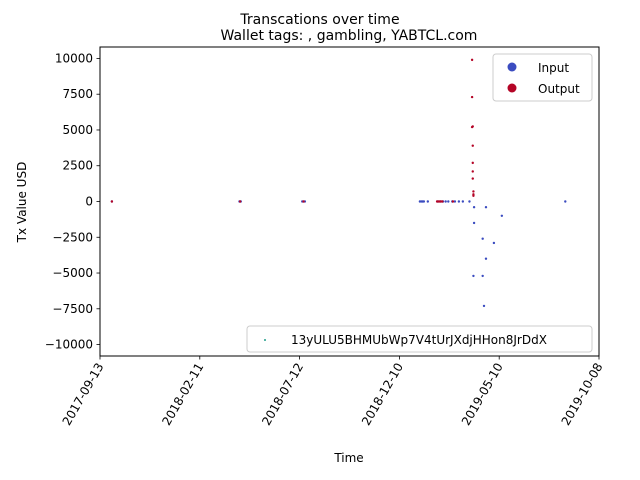  What do you see at coordinates (89, 202) in the screenshot?
I see `y-tick-label: 0` at bounding box center [89, 202].